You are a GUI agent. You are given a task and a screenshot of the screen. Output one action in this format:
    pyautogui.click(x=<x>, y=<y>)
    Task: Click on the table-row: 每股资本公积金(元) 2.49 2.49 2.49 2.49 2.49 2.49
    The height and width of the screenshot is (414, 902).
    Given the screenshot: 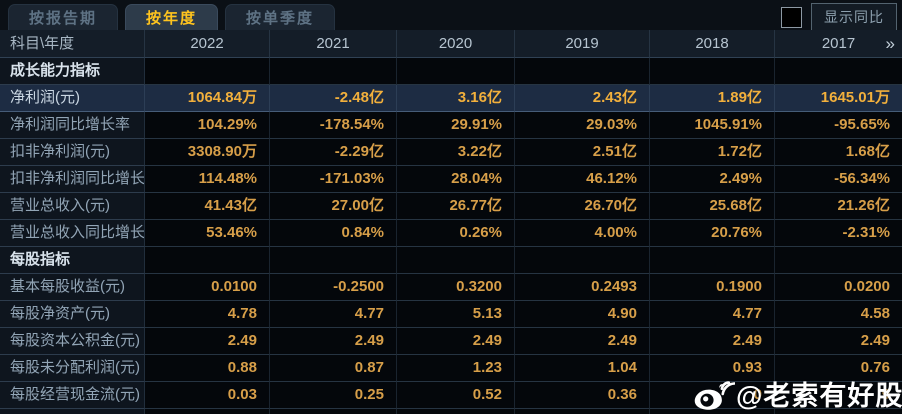 What is the action you would take?
    pyautogui.click(x=451, y=341)
    